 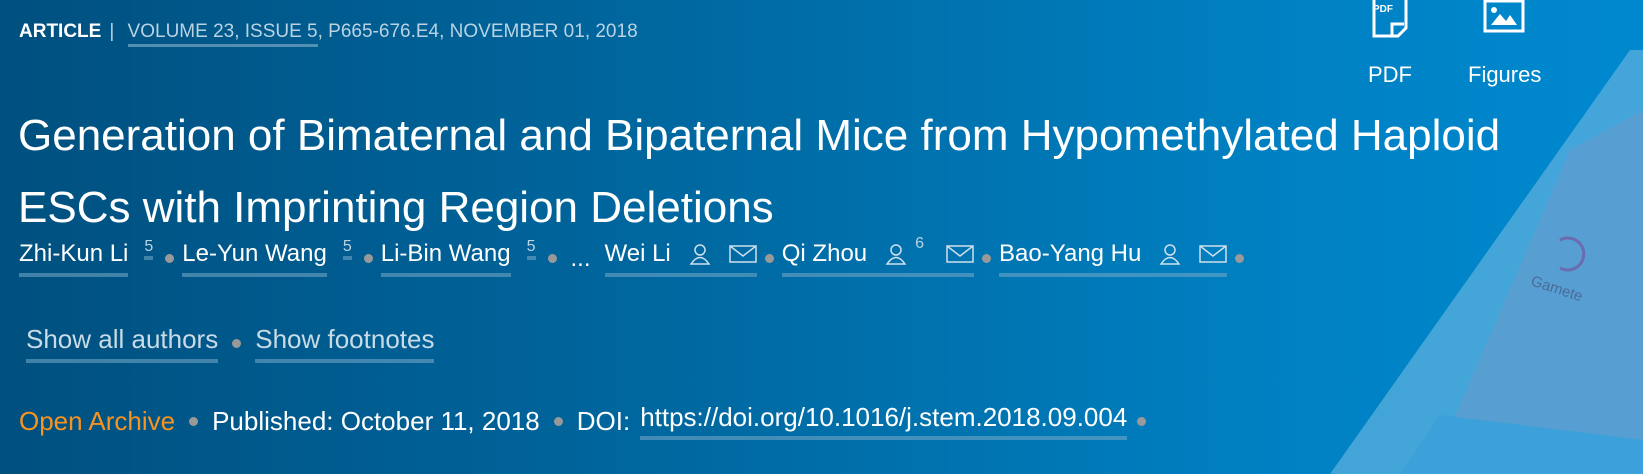 What do you see at coordinates (920, 243) in the screenshot?
I see `footnote-link: 6` at bounding box center [920, 243].